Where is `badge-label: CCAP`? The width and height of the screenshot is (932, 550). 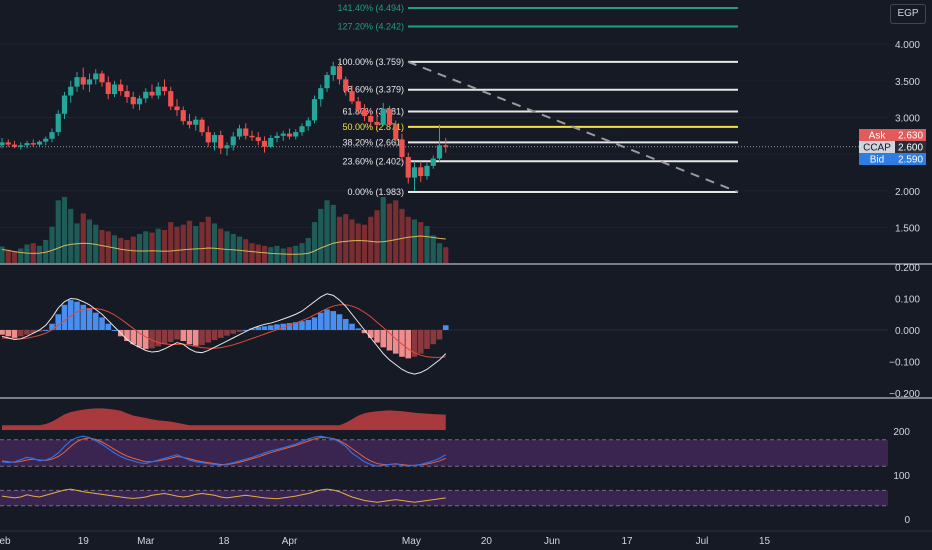
badge-label: CCAP is located at coordinates (877, 148).